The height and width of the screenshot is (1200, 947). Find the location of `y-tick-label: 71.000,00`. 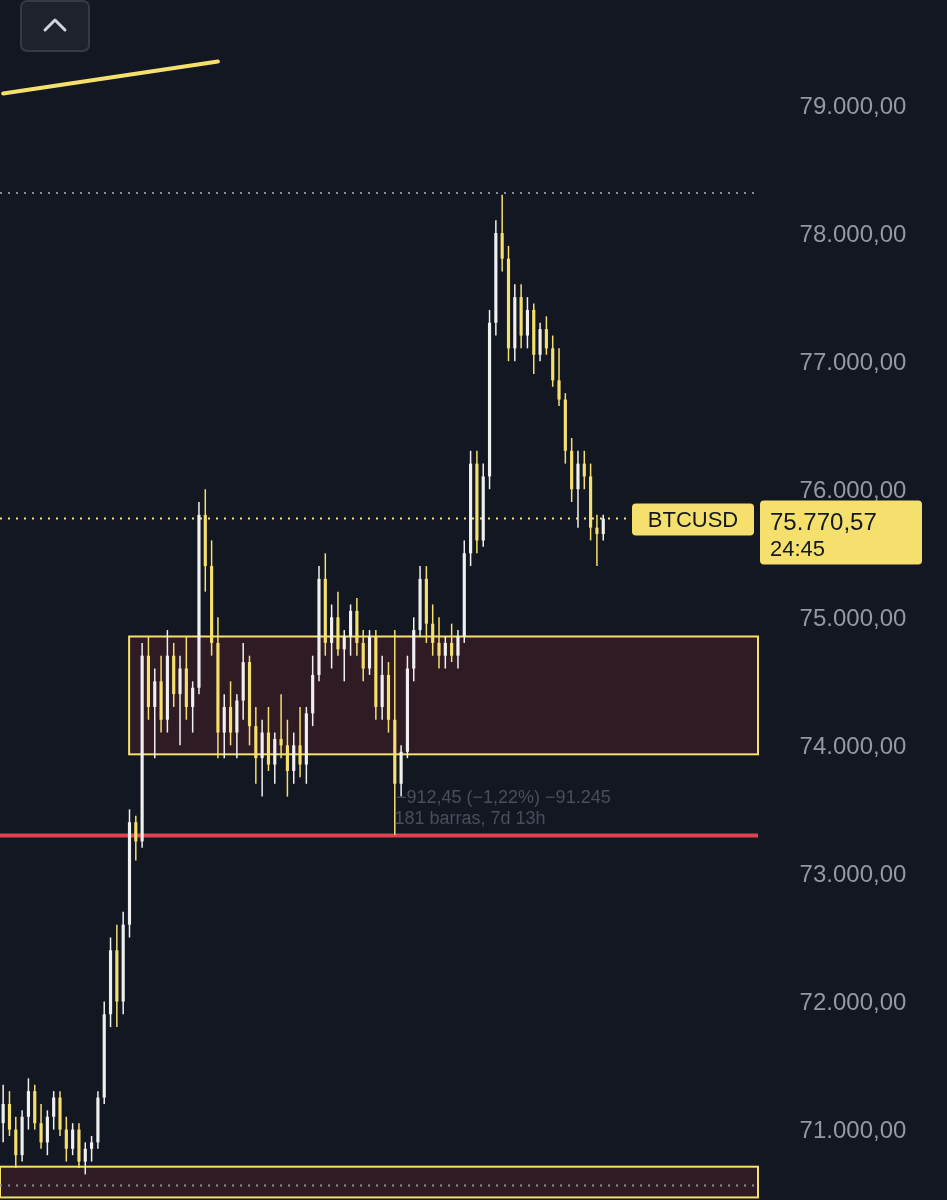

y-tick-label: 71.000,00 is located at coordinates (853, 1130).